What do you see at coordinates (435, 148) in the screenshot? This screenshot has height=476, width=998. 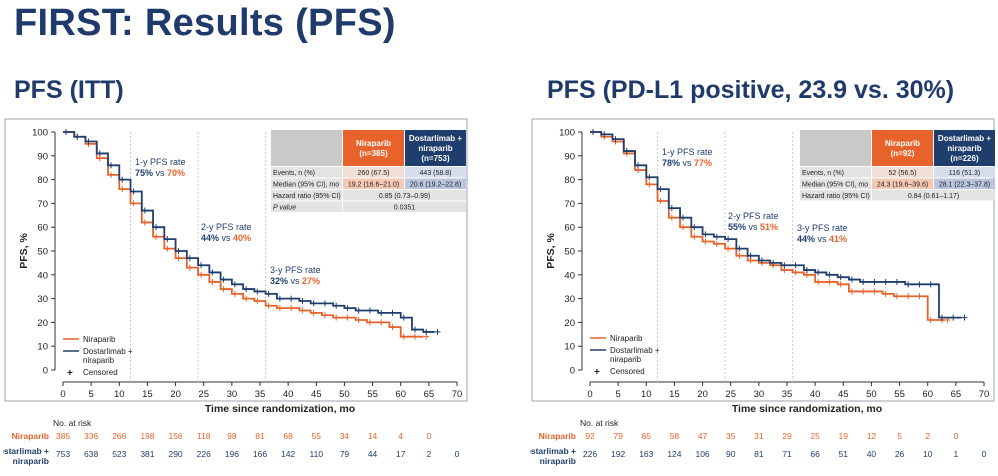 I see `table-header-combo-label: niraparib` at bounding box center [435, 148].